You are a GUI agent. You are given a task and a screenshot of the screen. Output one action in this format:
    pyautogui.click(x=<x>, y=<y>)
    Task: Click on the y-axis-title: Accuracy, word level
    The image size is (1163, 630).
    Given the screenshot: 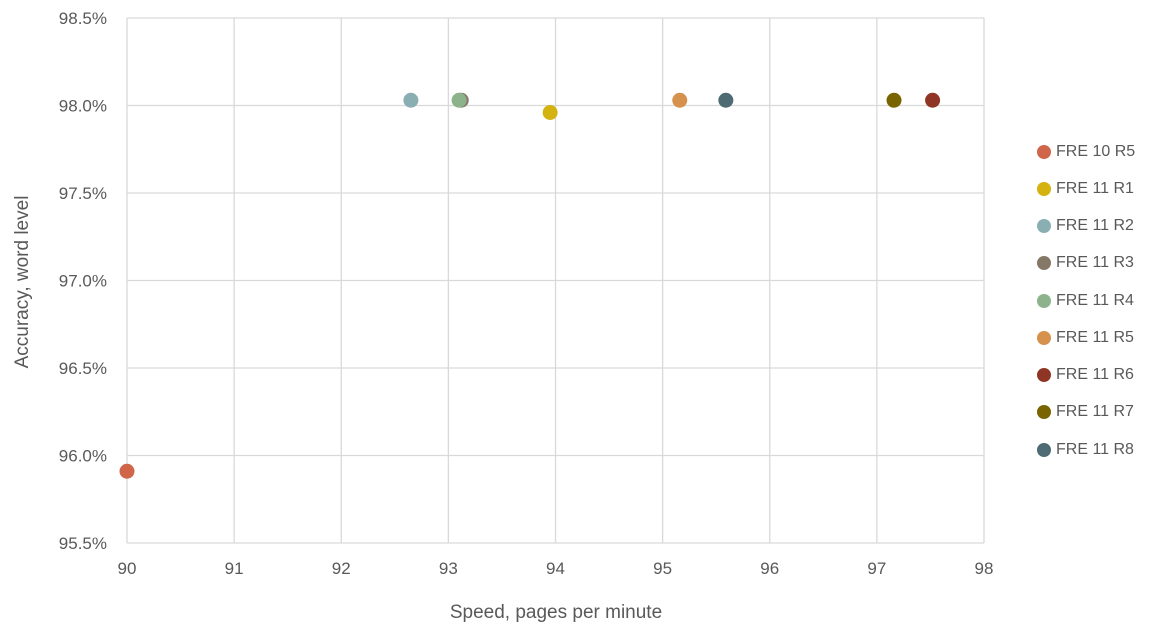 What is the action you would take?
    pyautogui.click(x=22, y=282)
    